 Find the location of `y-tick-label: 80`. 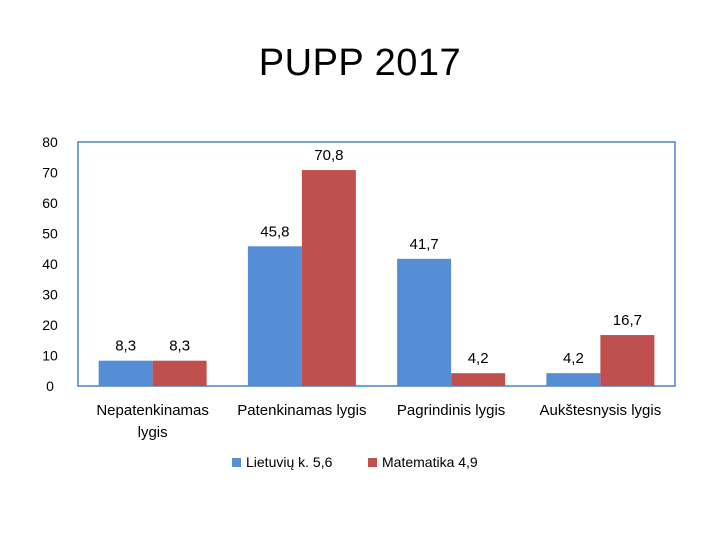

y-tick-label: 80 is located at coordinates (50, 142).